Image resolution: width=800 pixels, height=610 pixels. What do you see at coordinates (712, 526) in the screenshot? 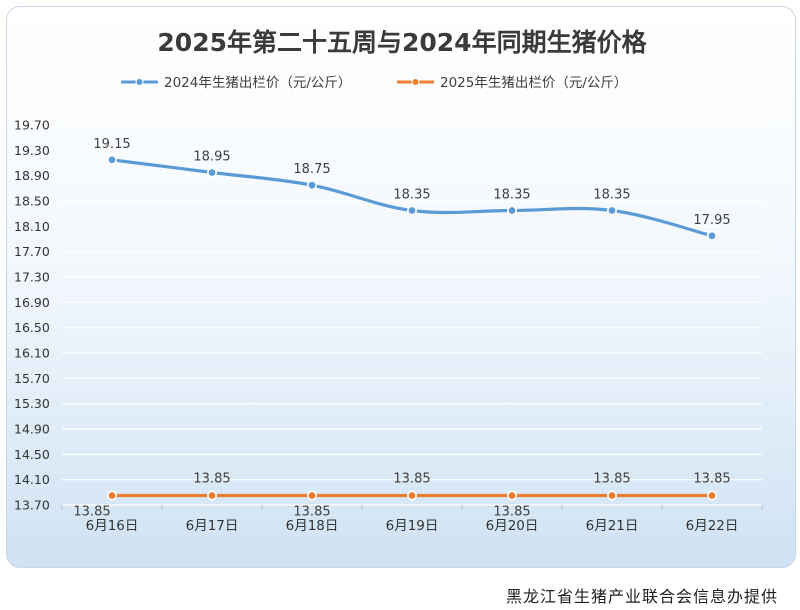
I see `x-tick-label: 6月22日` at bounding box center [712, 526].